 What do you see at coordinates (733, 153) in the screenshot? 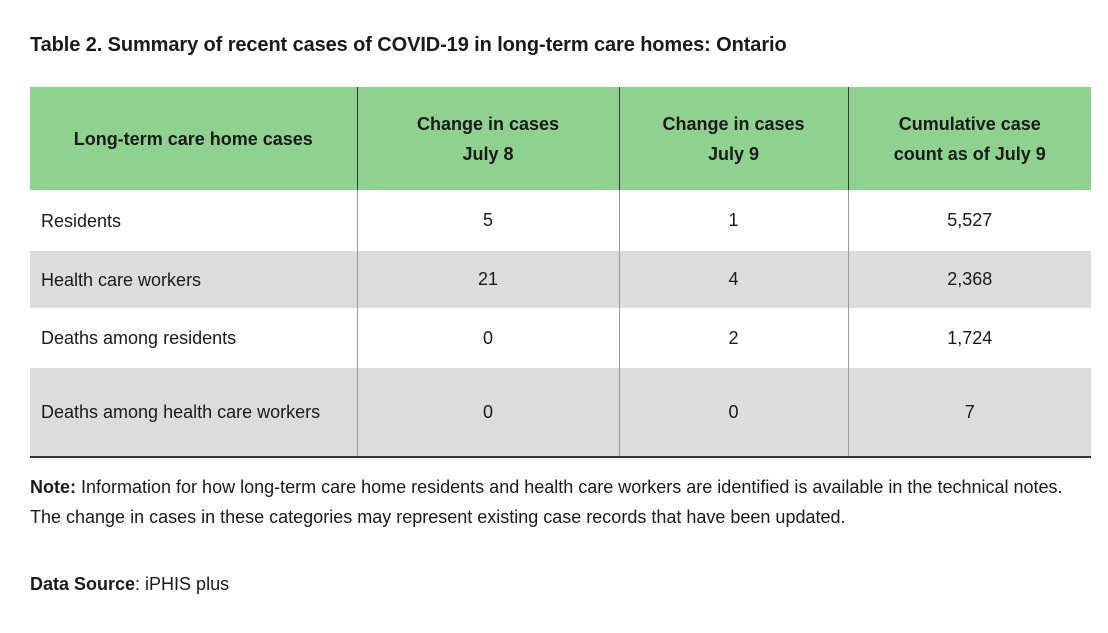
I see `header-line: July 9` at bounding box center [733, 153].